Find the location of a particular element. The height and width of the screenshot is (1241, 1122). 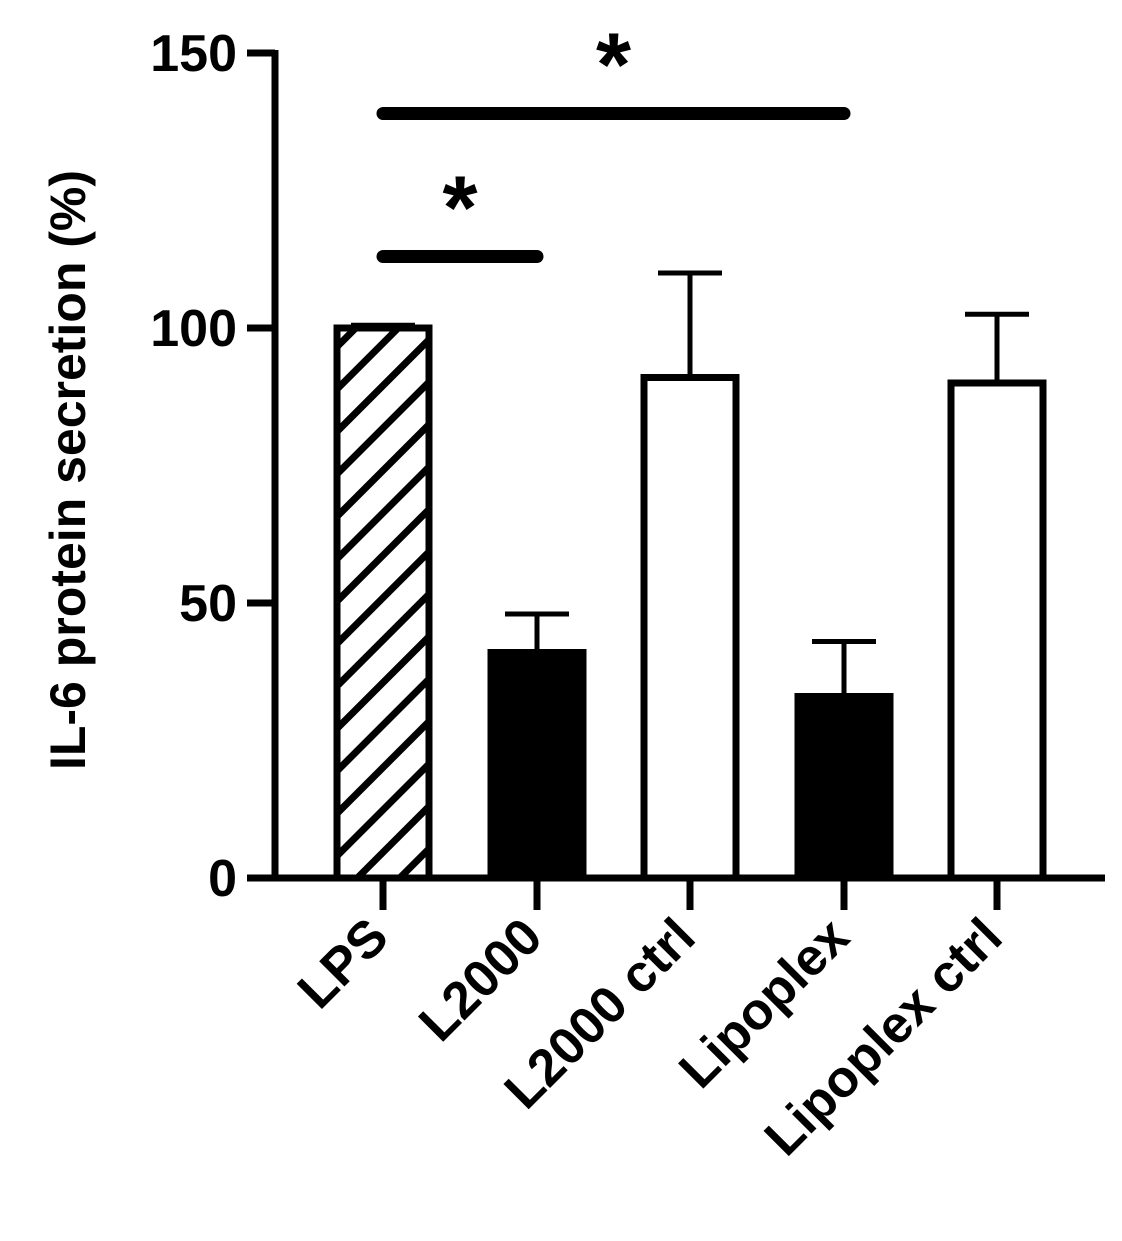

y-tick-label: 150 is located at coordinates (193, 54).